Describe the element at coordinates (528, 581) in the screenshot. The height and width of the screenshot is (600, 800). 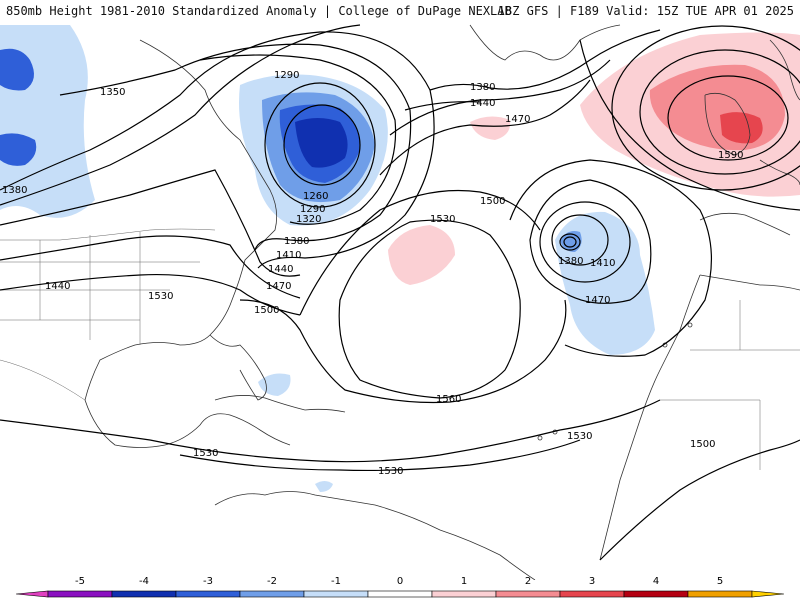
I see `colorbar-tick-label: 2` at that location.